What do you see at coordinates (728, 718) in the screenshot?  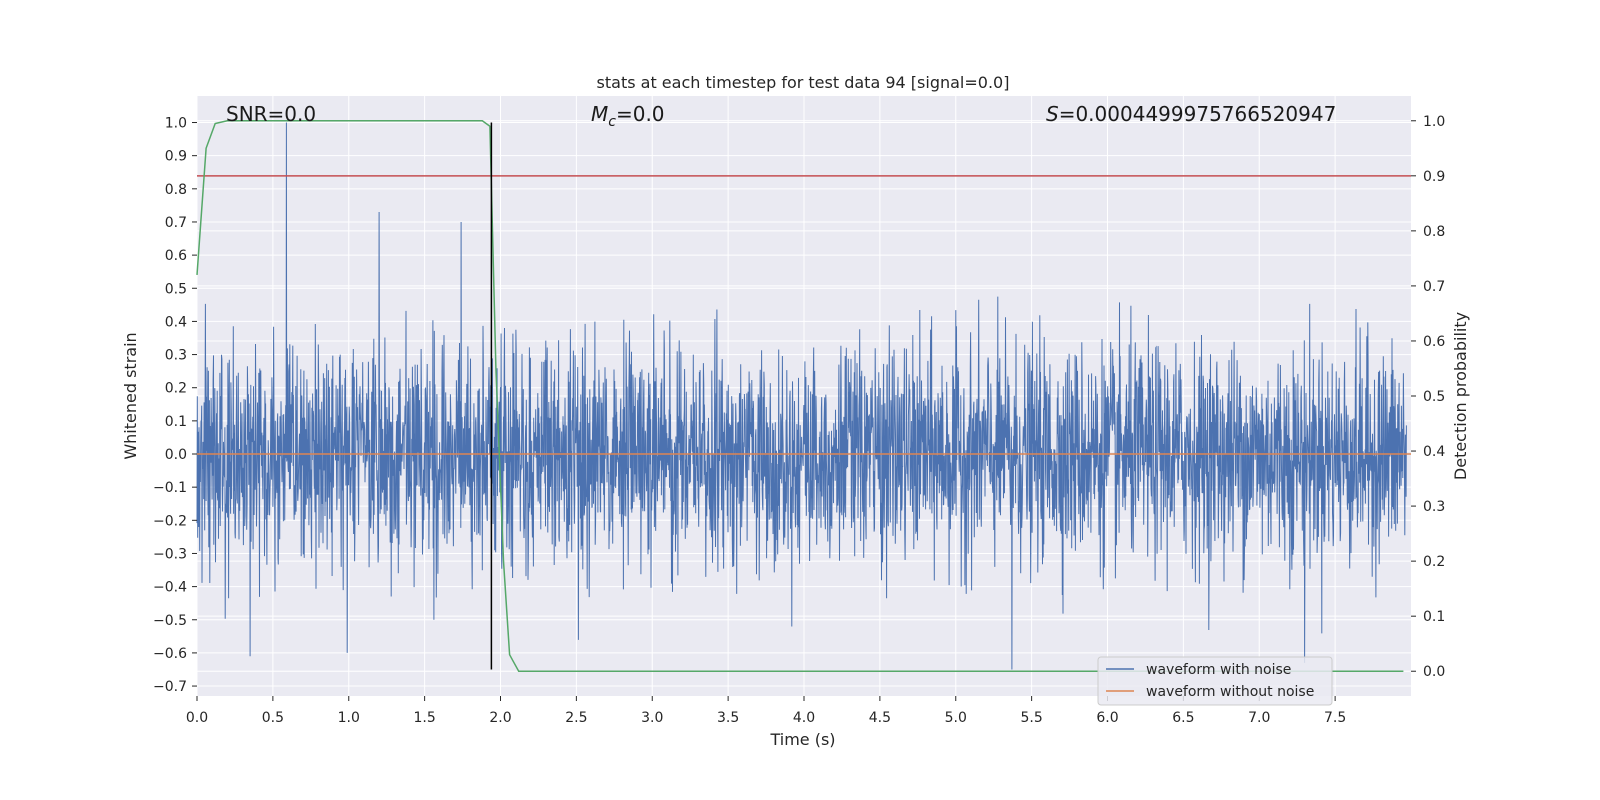 I see `x-tick-label: 3.5` at bounding box center [728, 718].